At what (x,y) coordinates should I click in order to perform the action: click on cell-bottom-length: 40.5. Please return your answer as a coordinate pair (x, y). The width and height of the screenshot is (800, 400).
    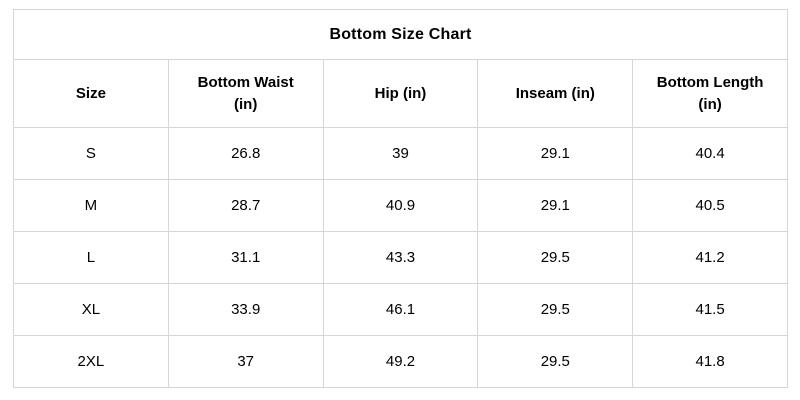
    Looking at the image, I should click on (710, 205).